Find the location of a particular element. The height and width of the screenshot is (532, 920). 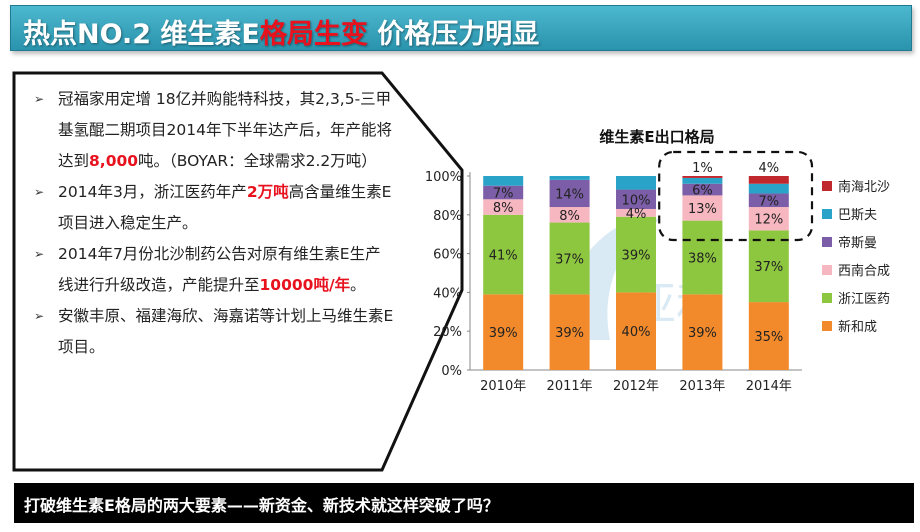

legend-label: 浙江医药 is located at coordinates (864, 299).